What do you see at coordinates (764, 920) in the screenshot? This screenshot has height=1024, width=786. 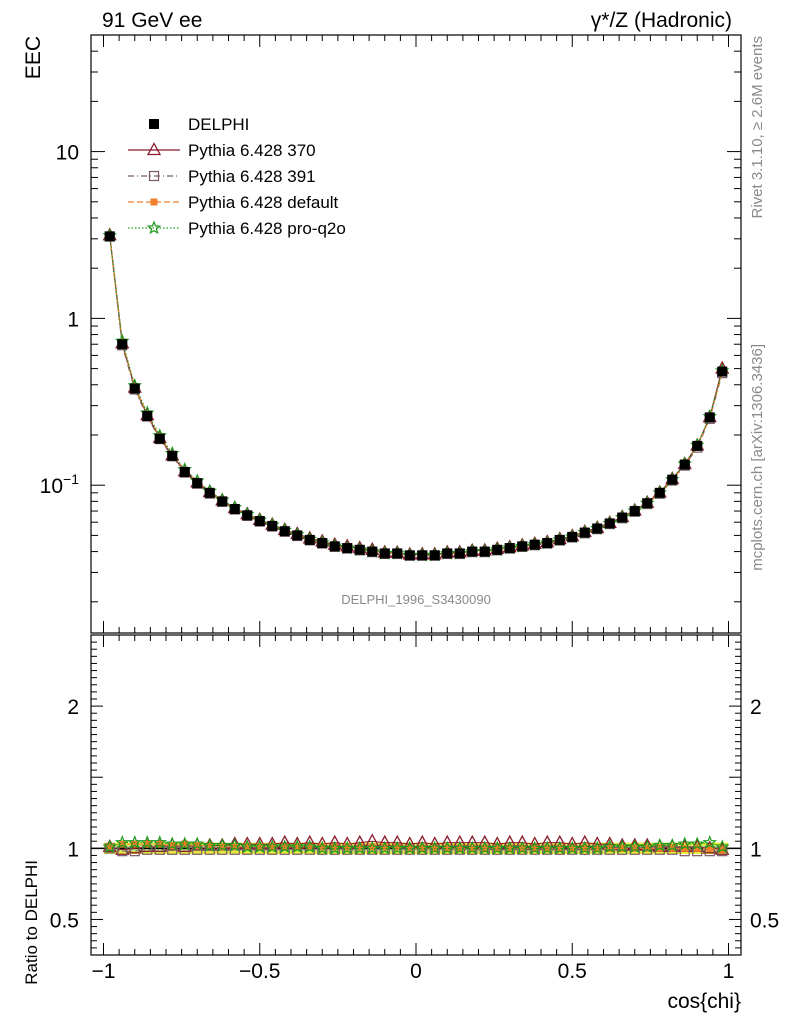 I see `ratio-y-tick-label-right: 0.5` at bounding box center [764, 920].